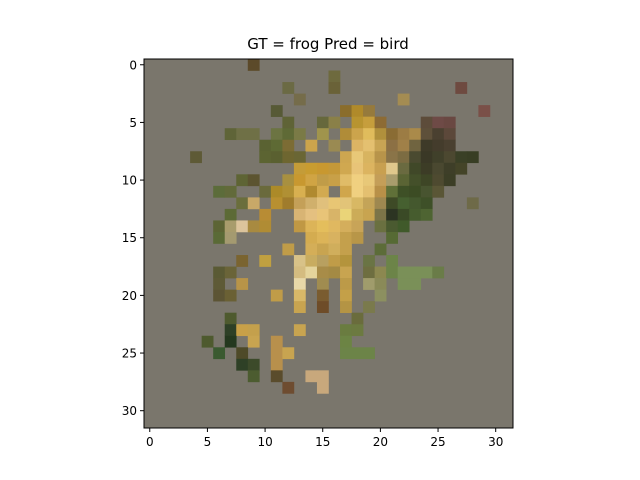 The width and height of the screenshot is (640, 480). I want to click on chart-title: GT = frog Pred = bird, so click(328, 44).